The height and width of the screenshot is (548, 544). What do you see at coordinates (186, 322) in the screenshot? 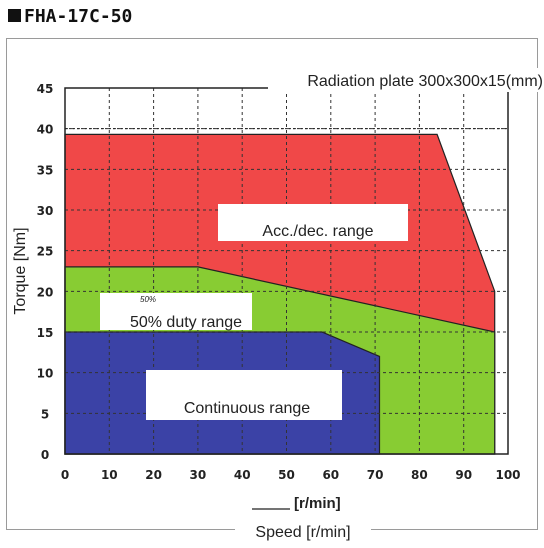
I see `duty50-label: 50% duty range` at bounding box center [186, 322].